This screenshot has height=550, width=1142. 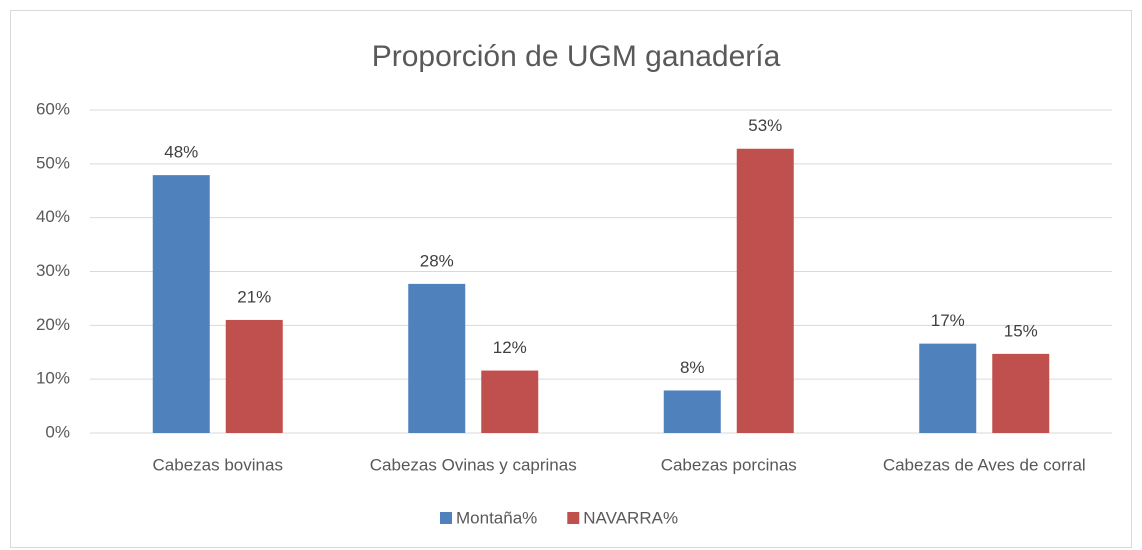 What do you see at coordinates (948, 320) in the screenshot?
I see `data-label: 17%` at bounding box center [948, 320].